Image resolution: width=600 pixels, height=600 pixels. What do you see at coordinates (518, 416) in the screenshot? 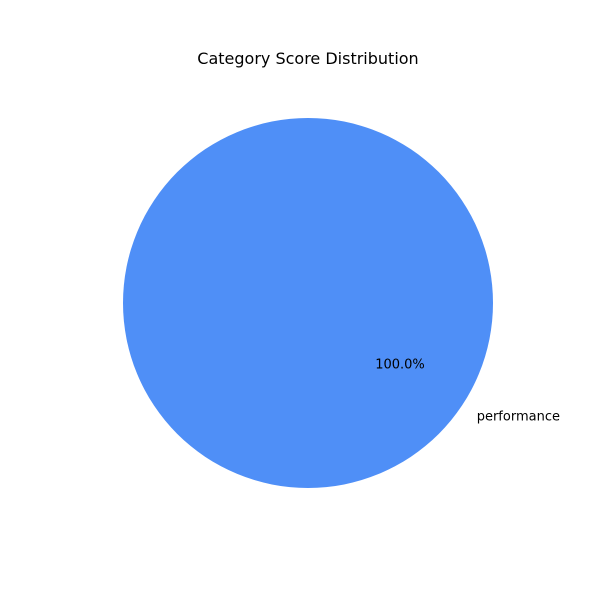
I see `slice-label: performance` at bounding box center [518, 416].